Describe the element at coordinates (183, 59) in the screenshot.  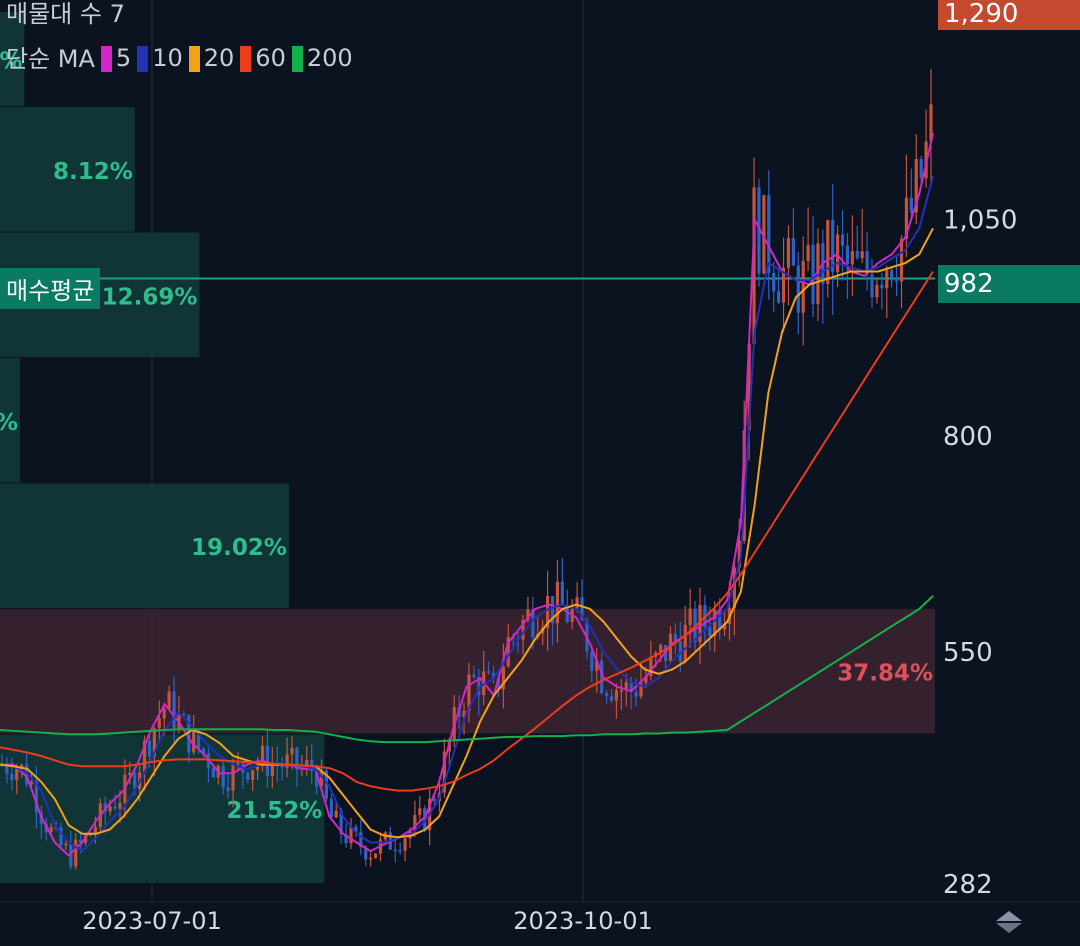
I see `ma-legend: 단순 MA 5 10 20 60 200` at that location.